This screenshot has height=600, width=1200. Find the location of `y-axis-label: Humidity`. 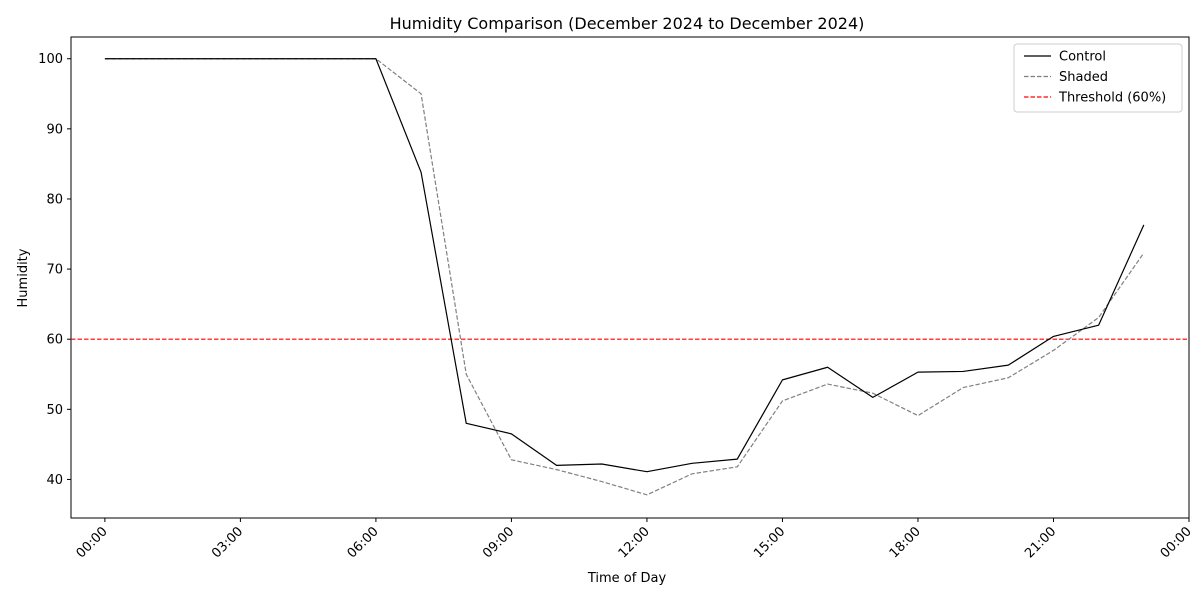

y-axis-label: Humidity is located at coordinates (23, 277).